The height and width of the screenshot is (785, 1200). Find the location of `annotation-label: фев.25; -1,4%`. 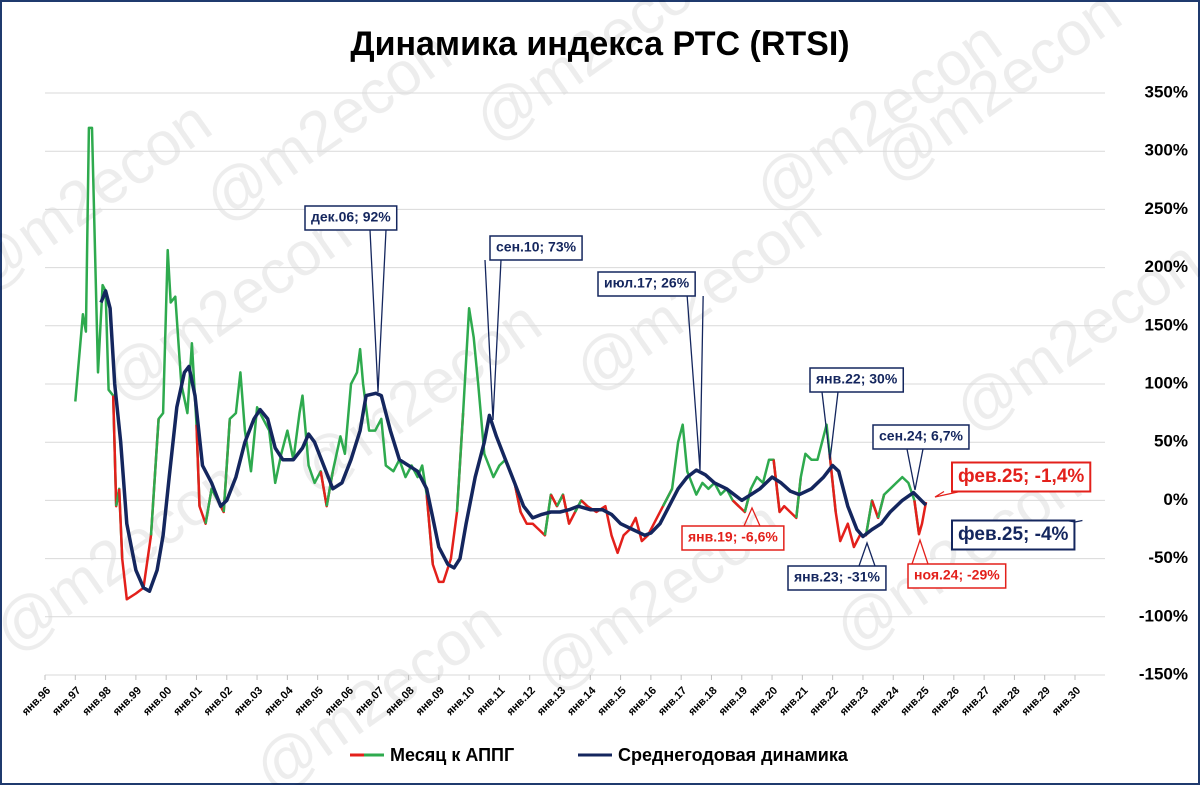

annotation-label: фев.25; -1,4% is located at coordinates (1021, 476).